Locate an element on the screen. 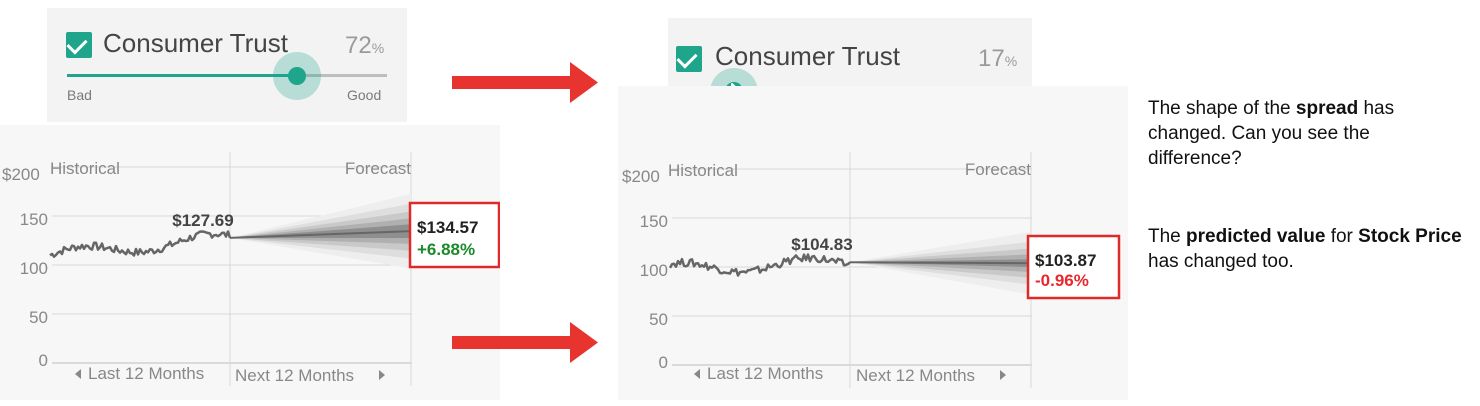 The image size is (1480, 406). current-value-label: $104.83 is located at coordinates (821, 244).